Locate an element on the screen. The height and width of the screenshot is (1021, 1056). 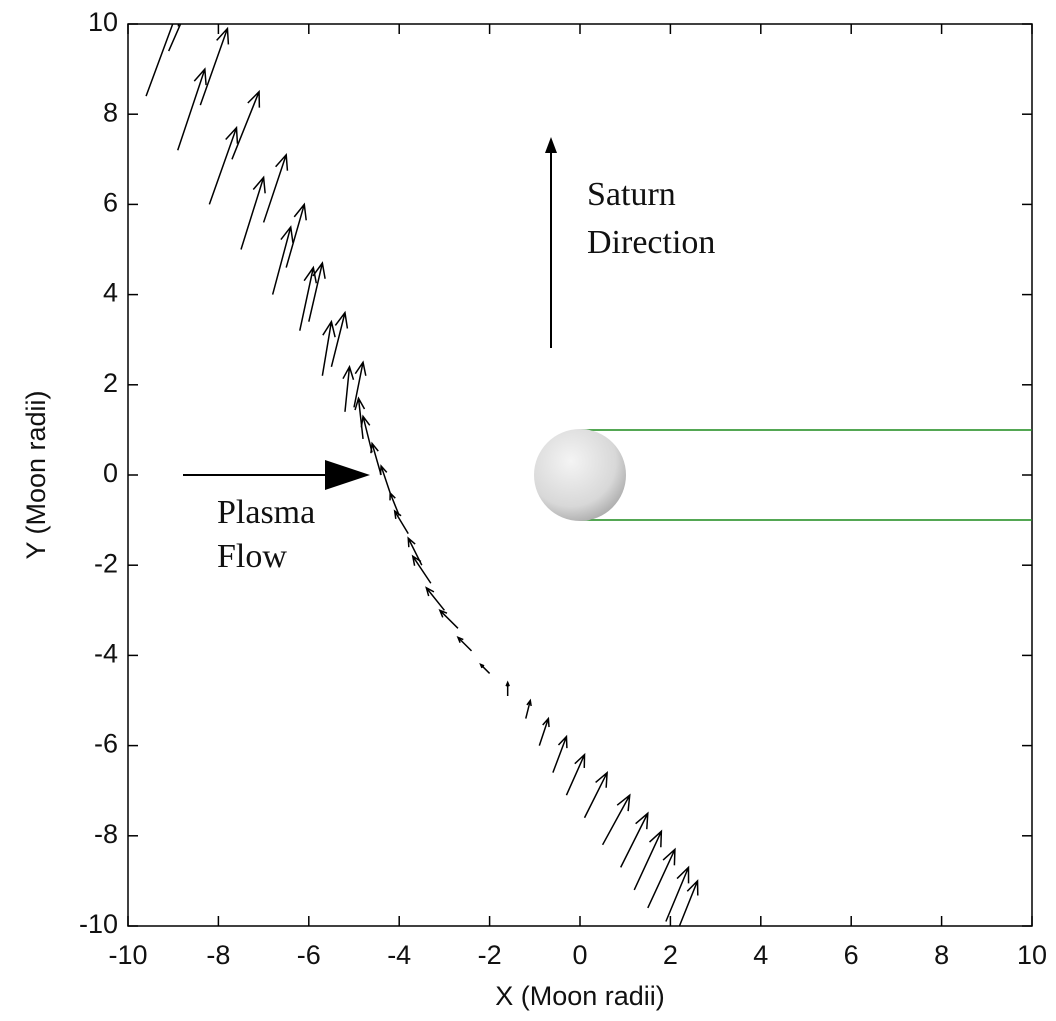
annotation: Direction is located at coordinates (651, 242).